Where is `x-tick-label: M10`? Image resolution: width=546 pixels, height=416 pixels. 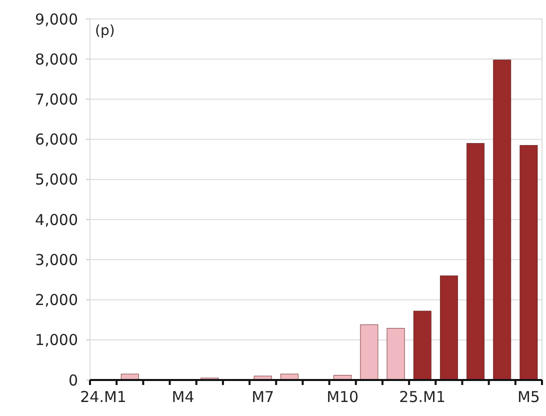 x-tick-label: M10 is located at coordinates (342, 397).